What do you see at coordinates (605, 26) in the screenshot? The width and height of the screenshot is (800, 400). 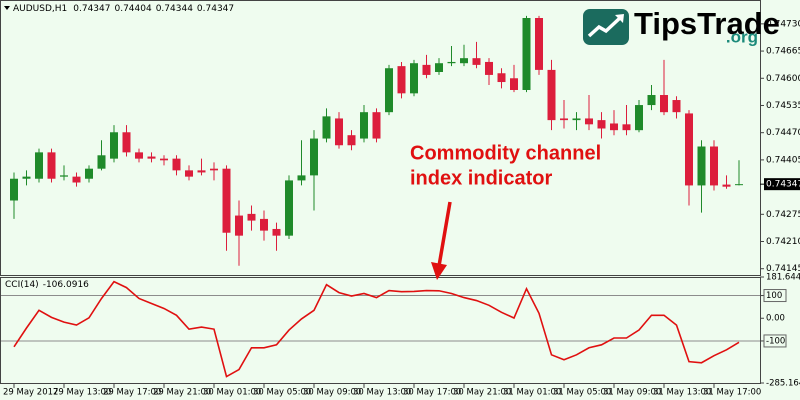 I see `logo-arrow` at bounding box center [605, 26].